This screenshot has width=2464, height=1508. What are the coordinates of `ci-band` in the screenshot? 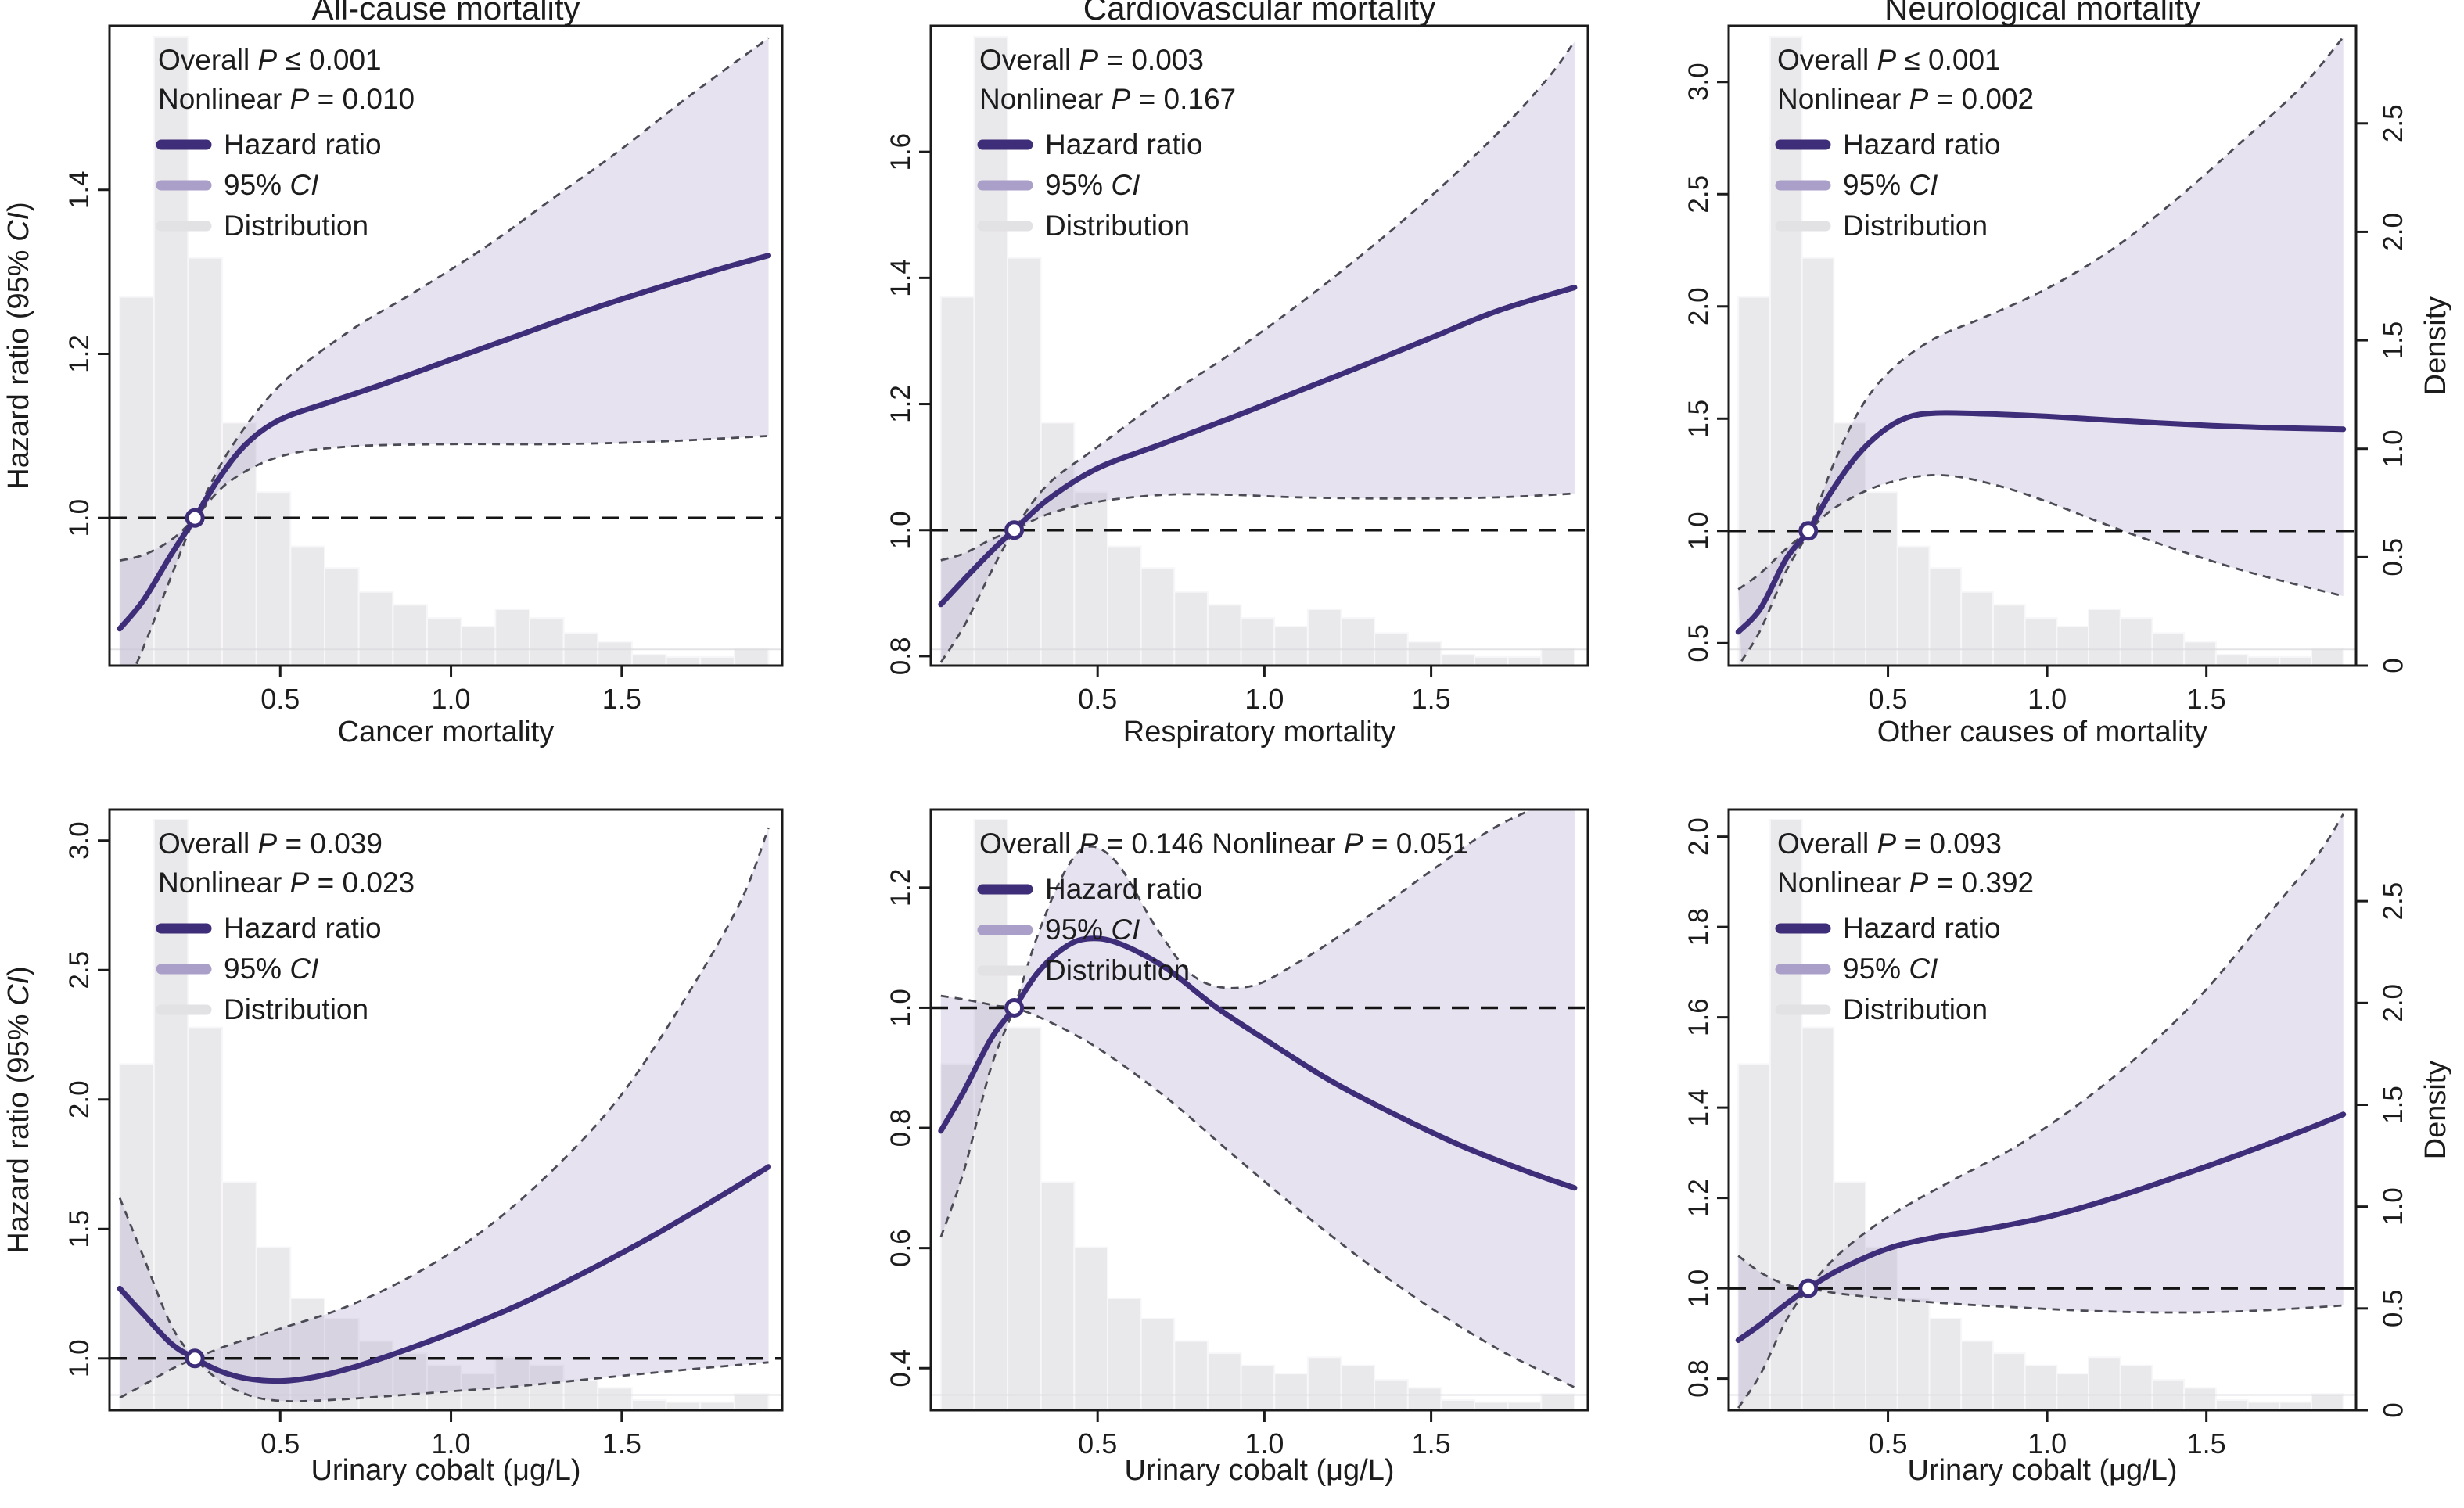 It's located at (1257, 1099).